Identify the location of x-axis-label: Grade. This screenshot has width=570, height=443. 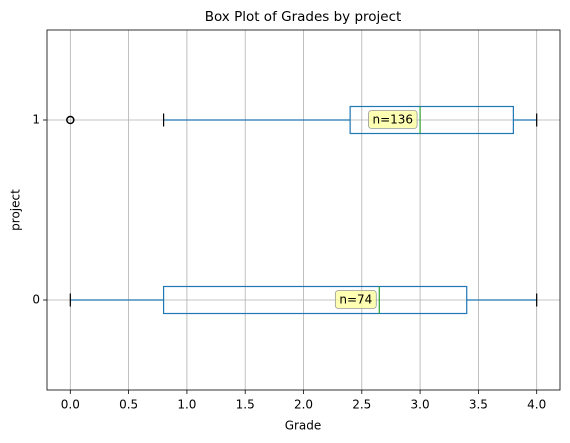
(303, 426).